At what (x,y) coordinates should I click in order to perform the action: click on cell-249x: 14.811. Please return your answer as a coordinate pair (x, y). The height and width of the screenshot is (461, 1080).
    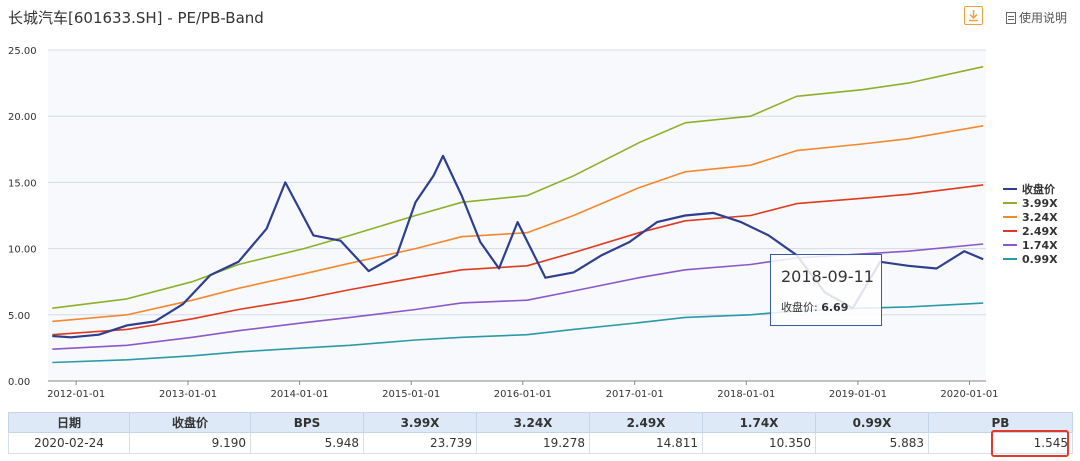
    Looking at the image, I should click on (646, 443).